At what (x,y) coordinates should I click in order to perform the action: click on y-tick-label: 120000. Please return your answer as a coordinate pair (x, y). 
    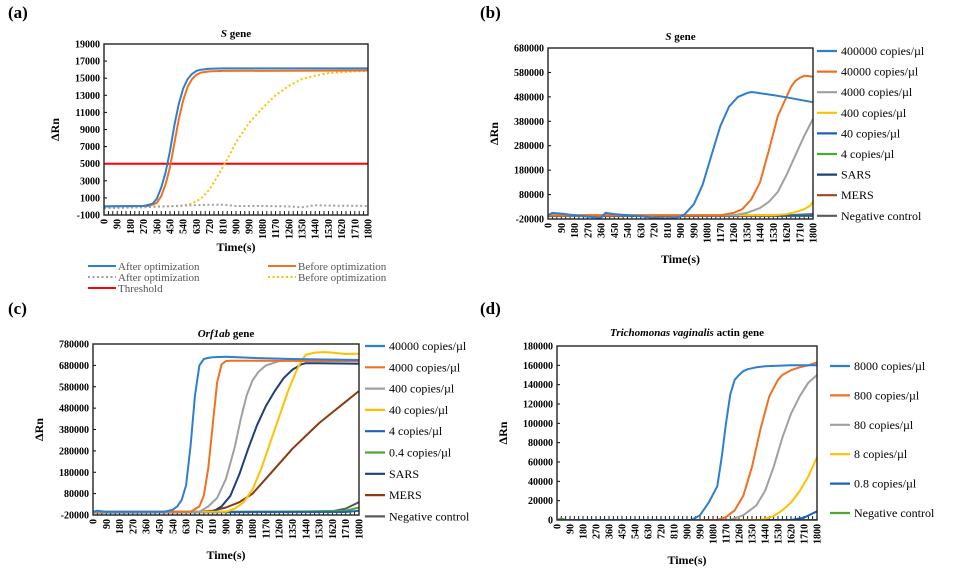
    Looking at the image, I should click on (538, 405).